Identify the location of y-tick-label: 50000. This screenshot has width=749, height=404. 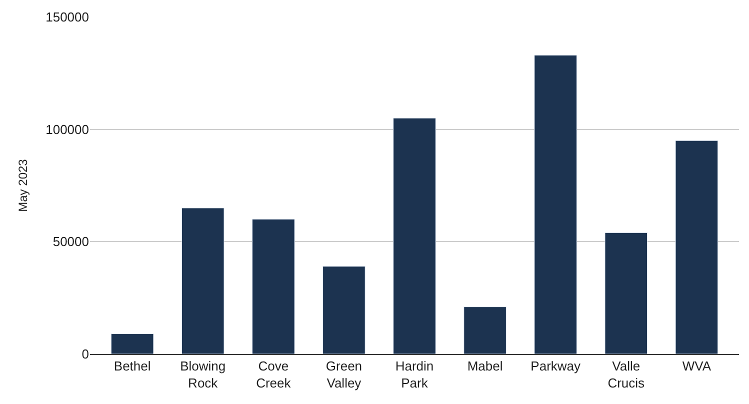
(70, 242).